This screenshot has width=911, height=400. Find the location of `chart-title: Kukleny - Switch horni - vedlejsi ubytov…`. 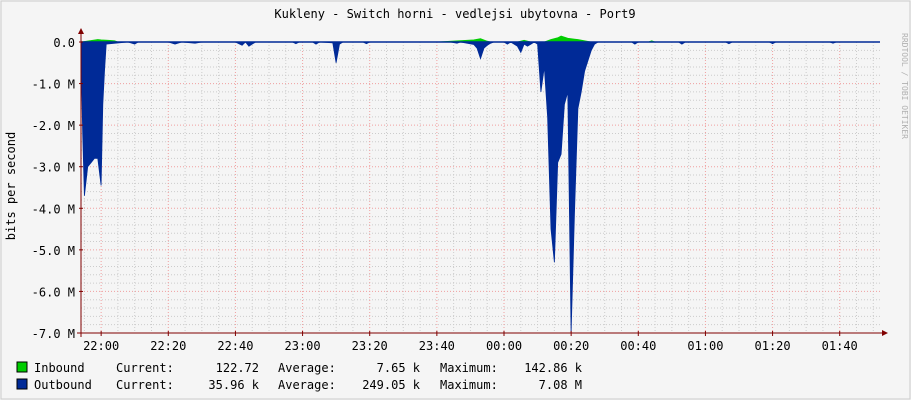

chart-title: Kukleny - Switch horni - vedlejsi ubytov… is located at coordinates (454, 14).